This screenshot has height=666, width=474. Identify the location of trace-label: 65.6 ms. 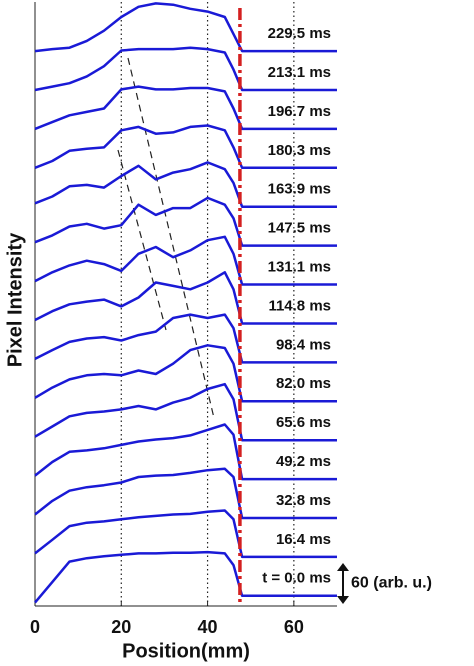
(303, 422).